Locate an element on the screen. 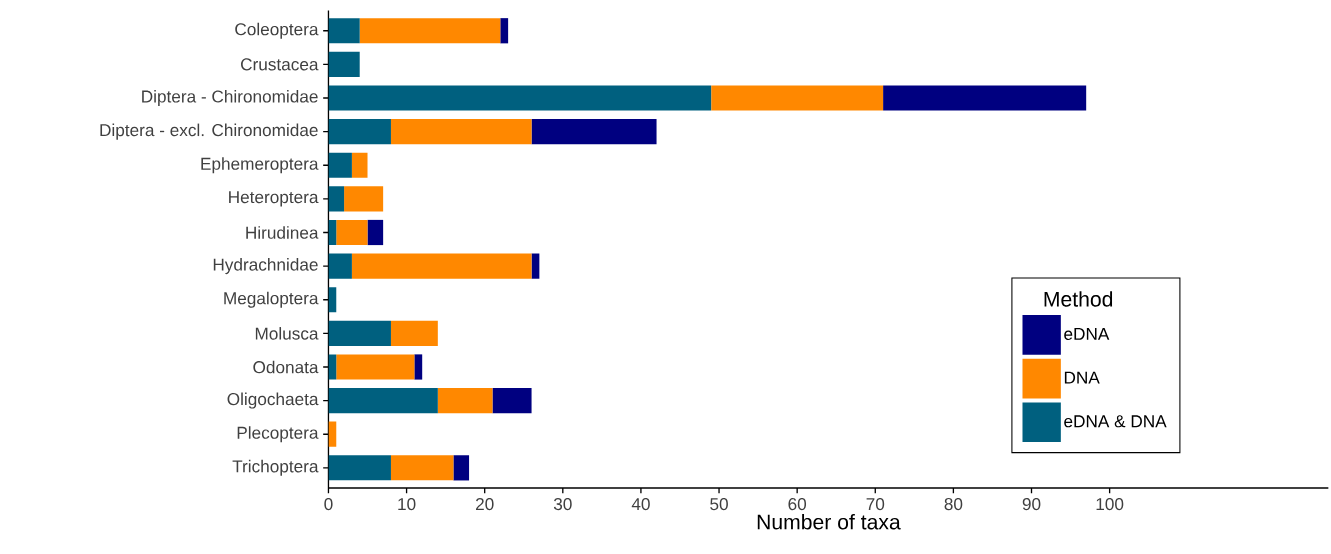 This screenshot has width=1331, height=554. x-tick-label: 30 is located at coordinates (562, 504).